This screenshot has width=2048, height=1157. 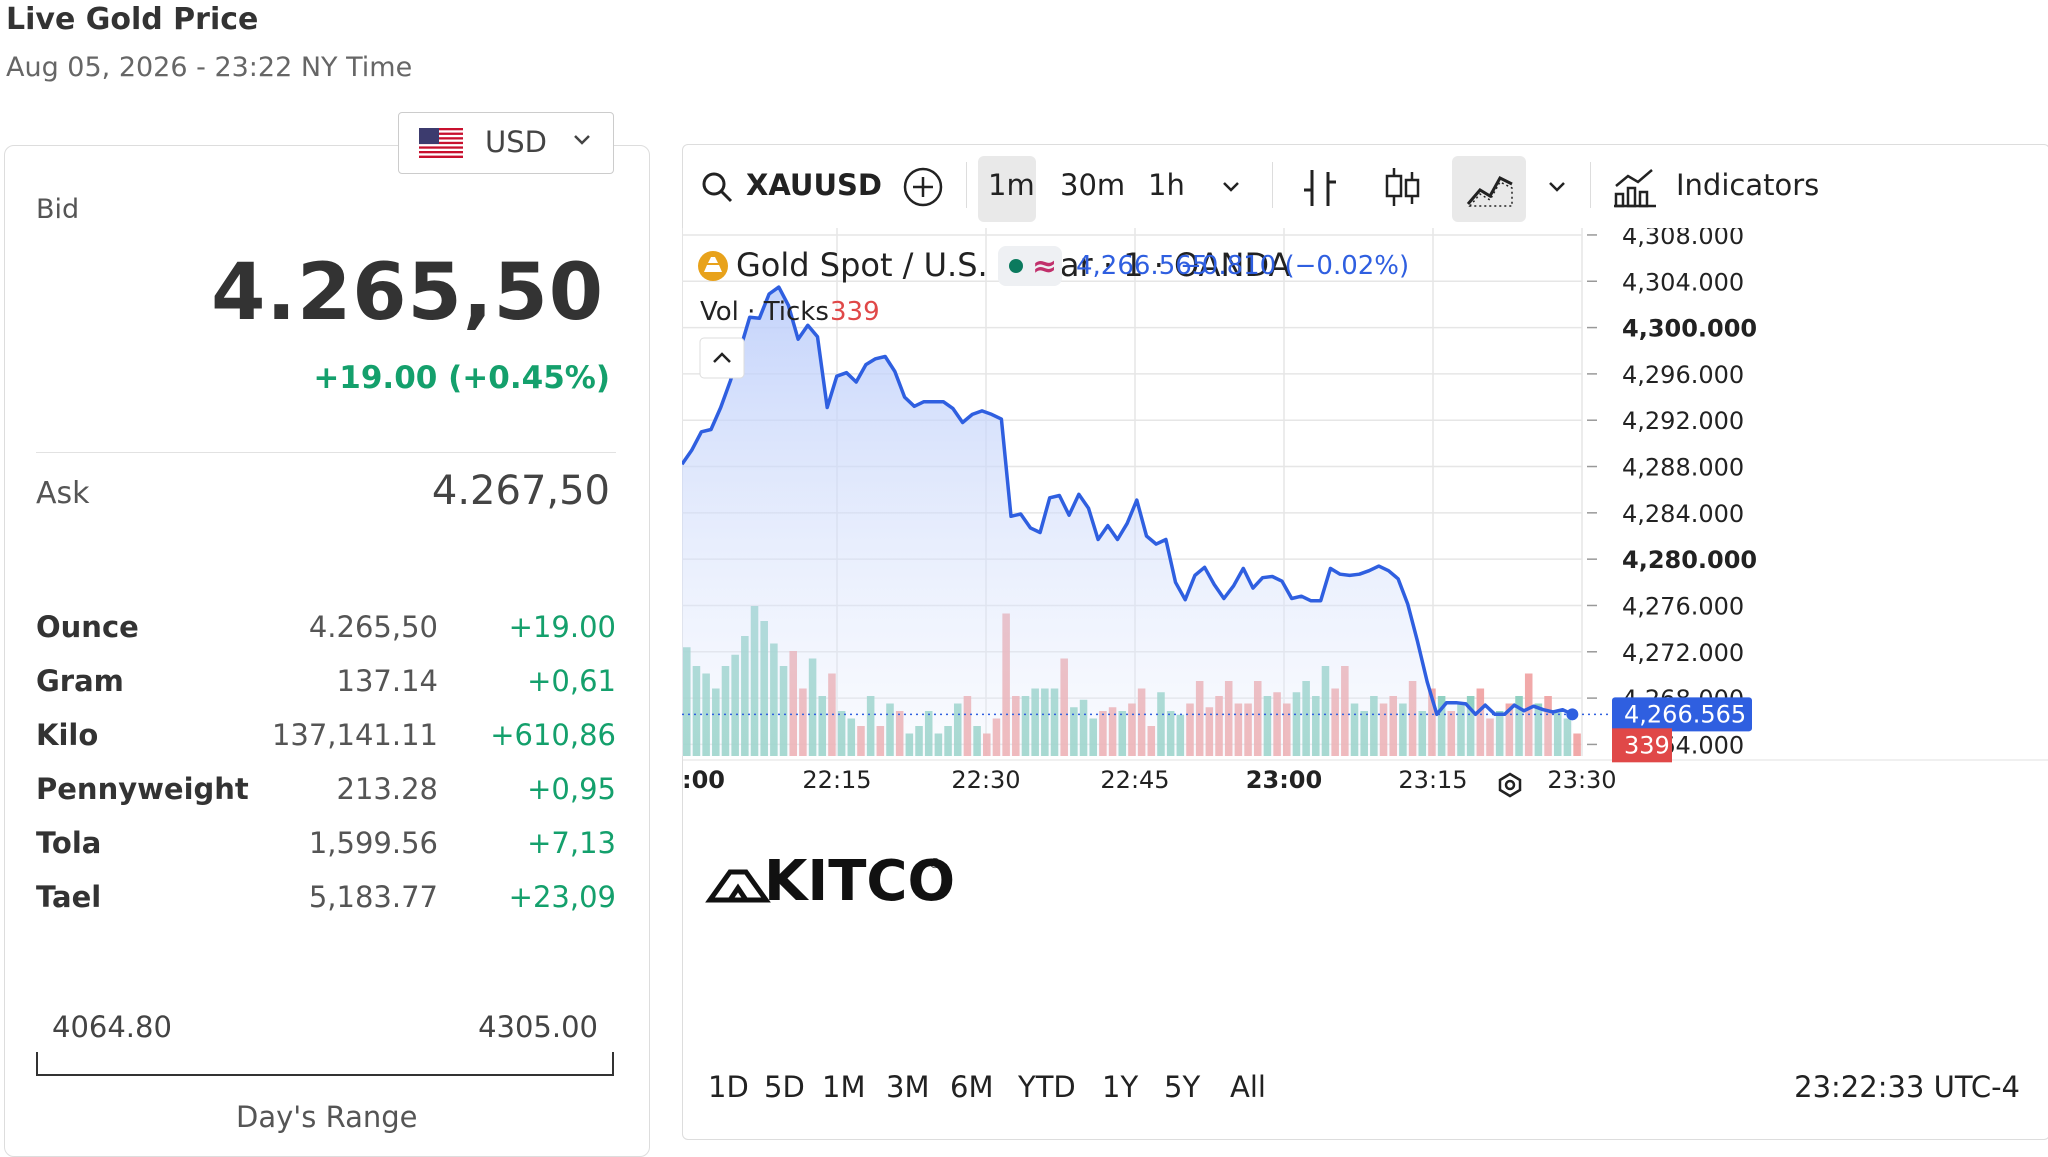 I want to click on time-tick-label: 23:30, so click(x=1581, y=780).